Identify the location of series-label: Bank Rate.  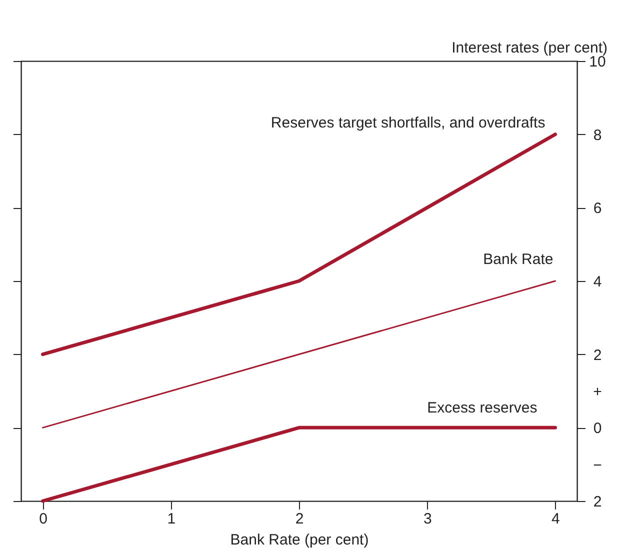
(518, 259).